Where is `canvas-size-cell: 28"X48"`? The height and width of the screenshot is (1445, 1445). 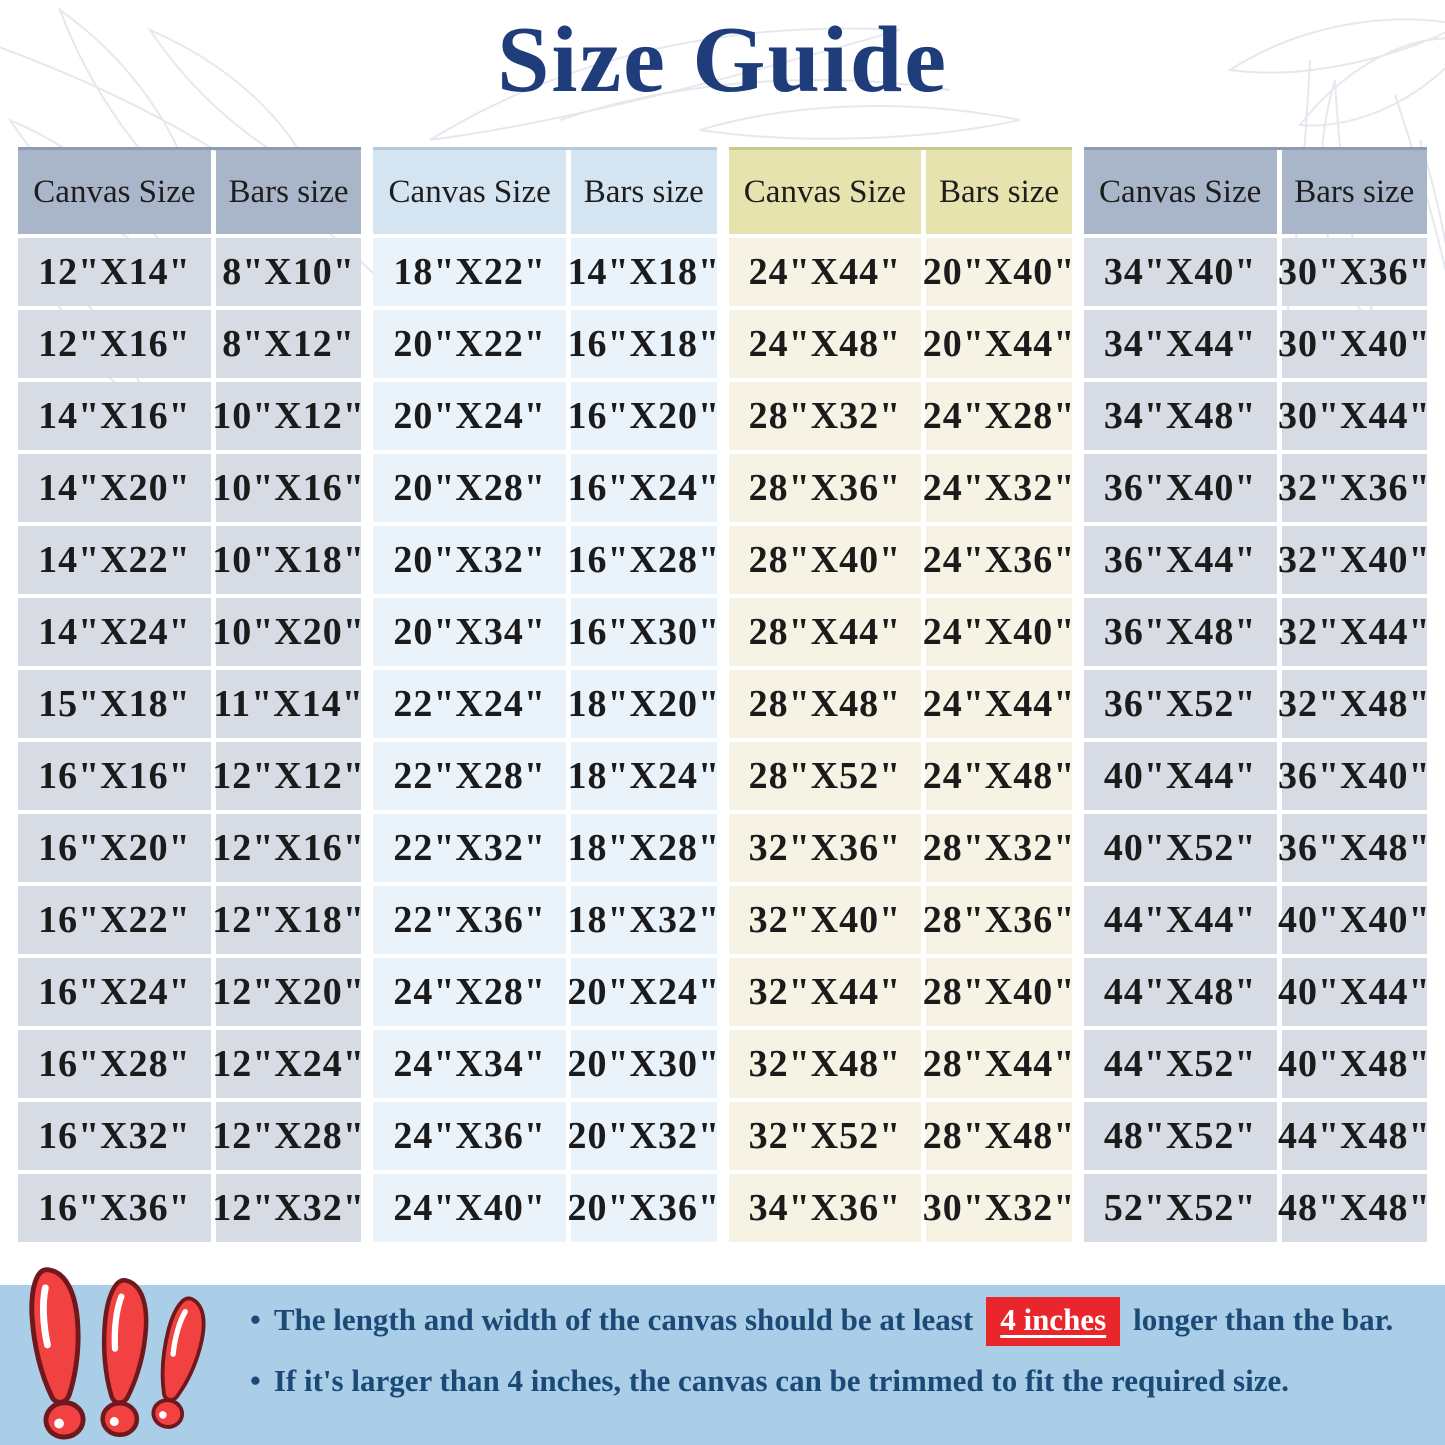
canvas-size-cell: 28"X48" is located at coordinates (825, 704).